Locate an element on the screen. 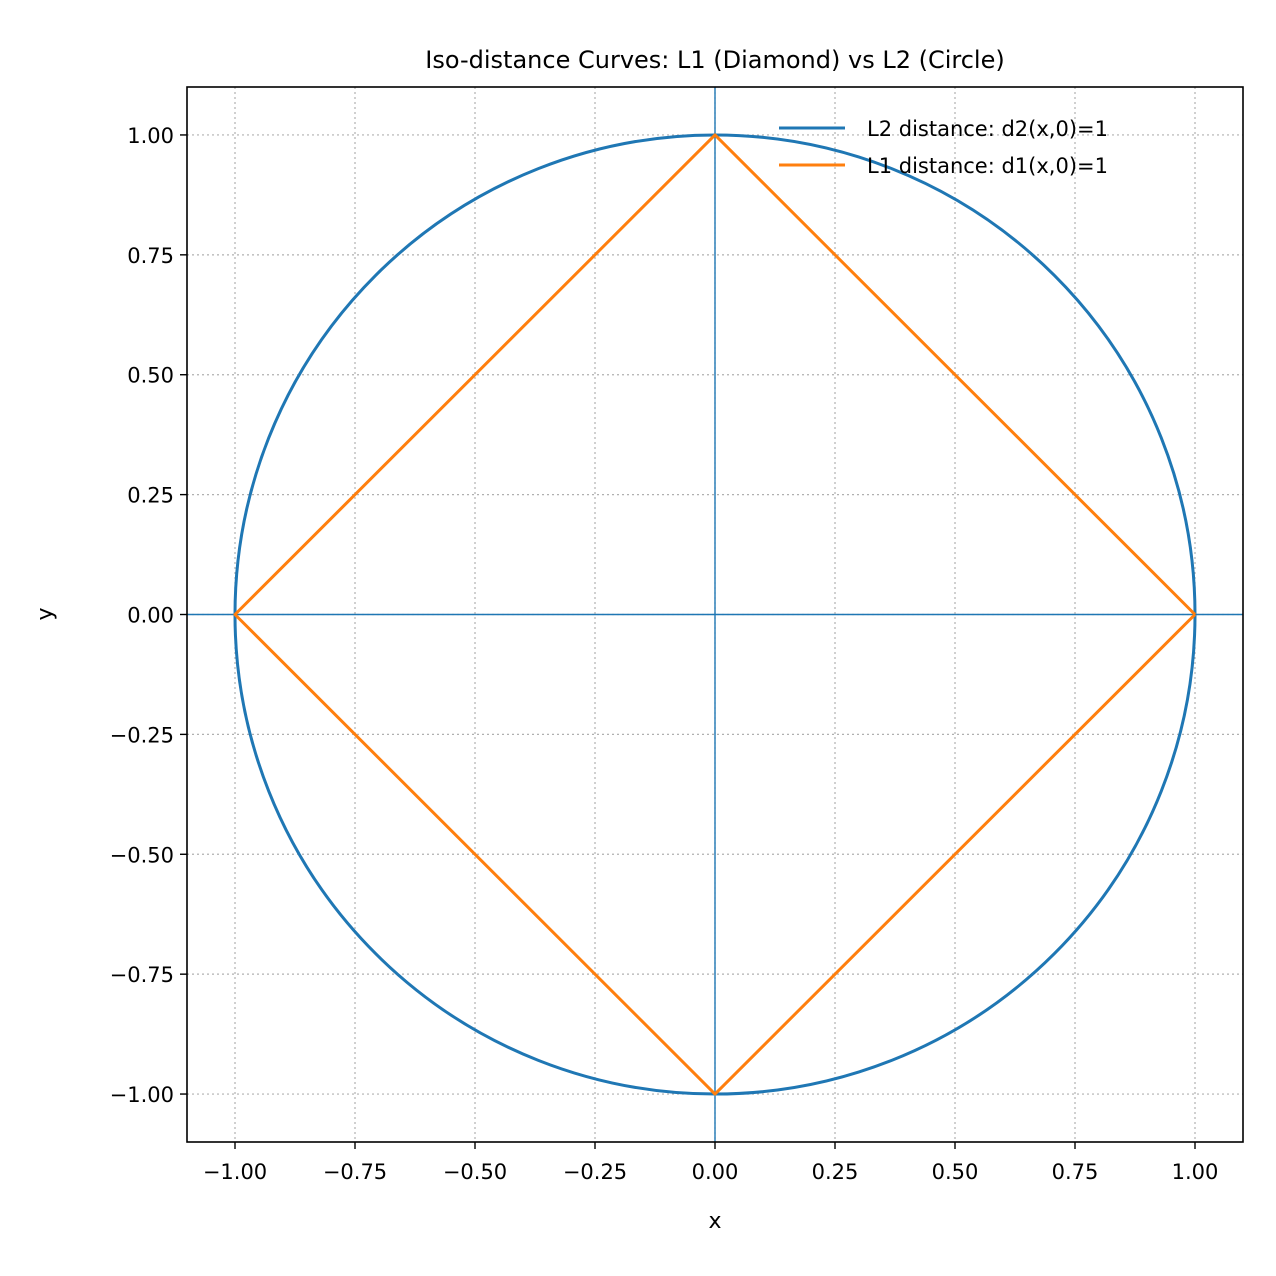 The image size is (1276, 1276). x-tick-label: −0.25 is located at coordinates (595, 1172).